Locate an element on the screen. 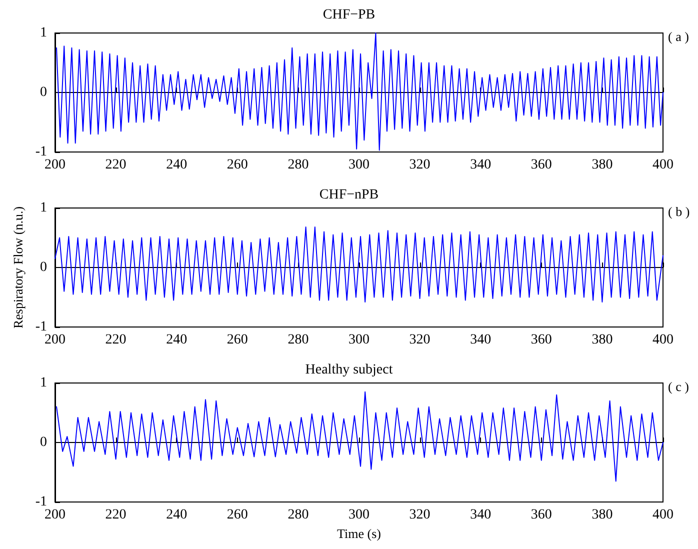 This screenshot has height=549, width=698. y-axis-title: Respiratory Flow (n.u.) is located at coordinates (18, 267).